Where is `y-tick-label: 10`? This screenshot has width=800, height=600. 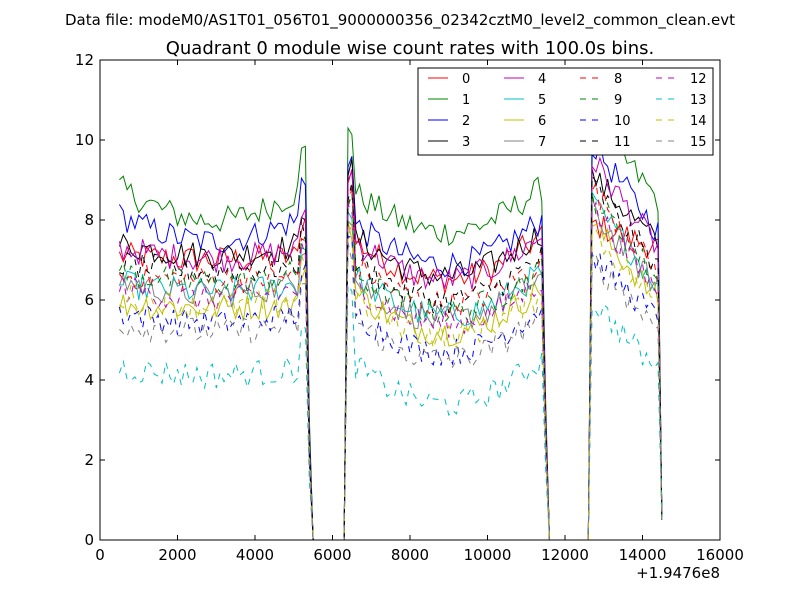 y-tick-label: 10 is located at coordinates (84, 140).